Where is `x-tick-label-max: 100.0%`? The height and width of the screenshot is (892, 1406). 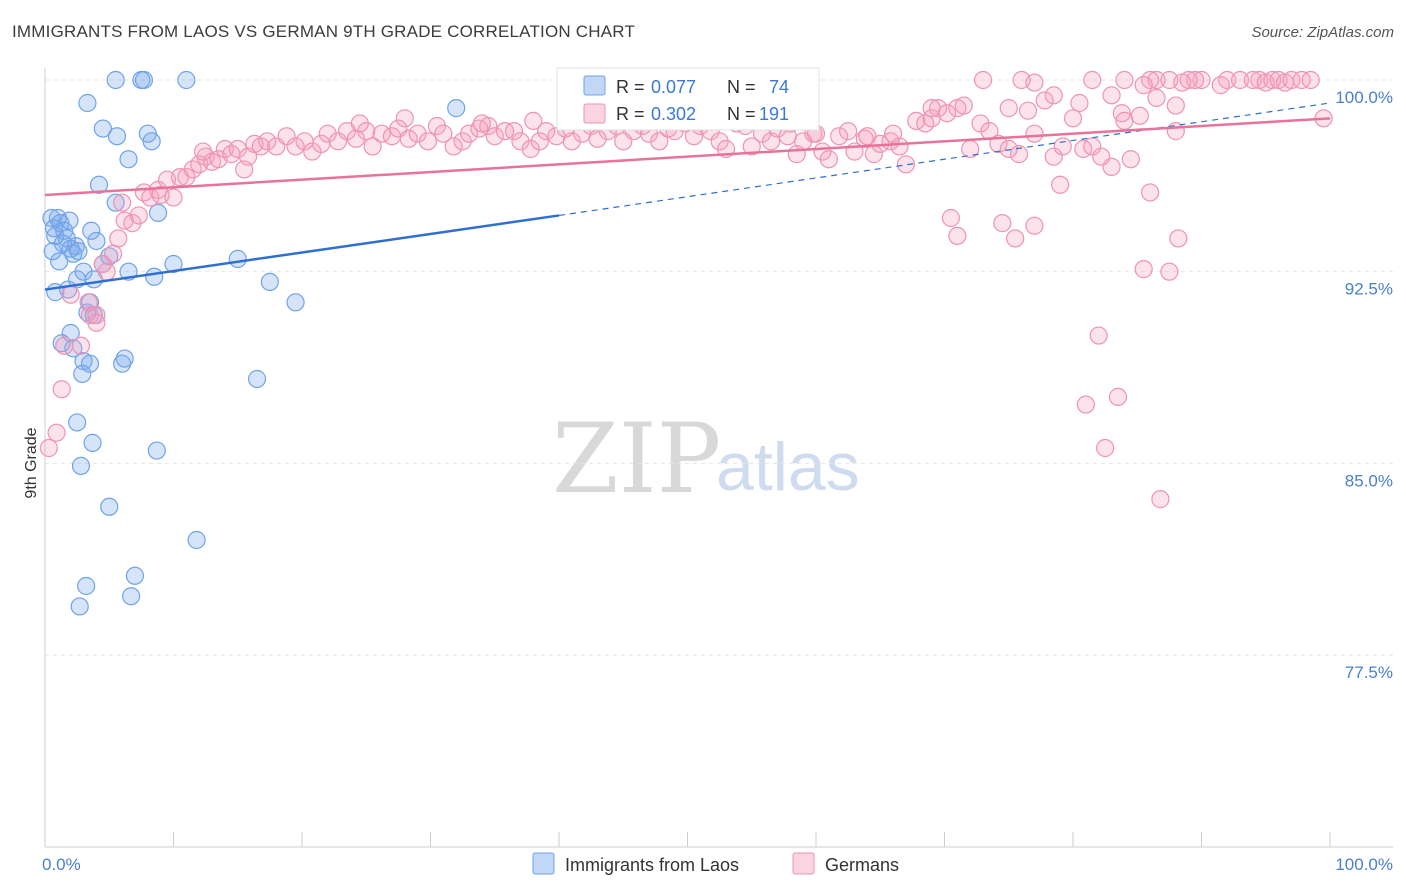
x-tick-label-max: 100.0% is located at coordinates (1364, 864).